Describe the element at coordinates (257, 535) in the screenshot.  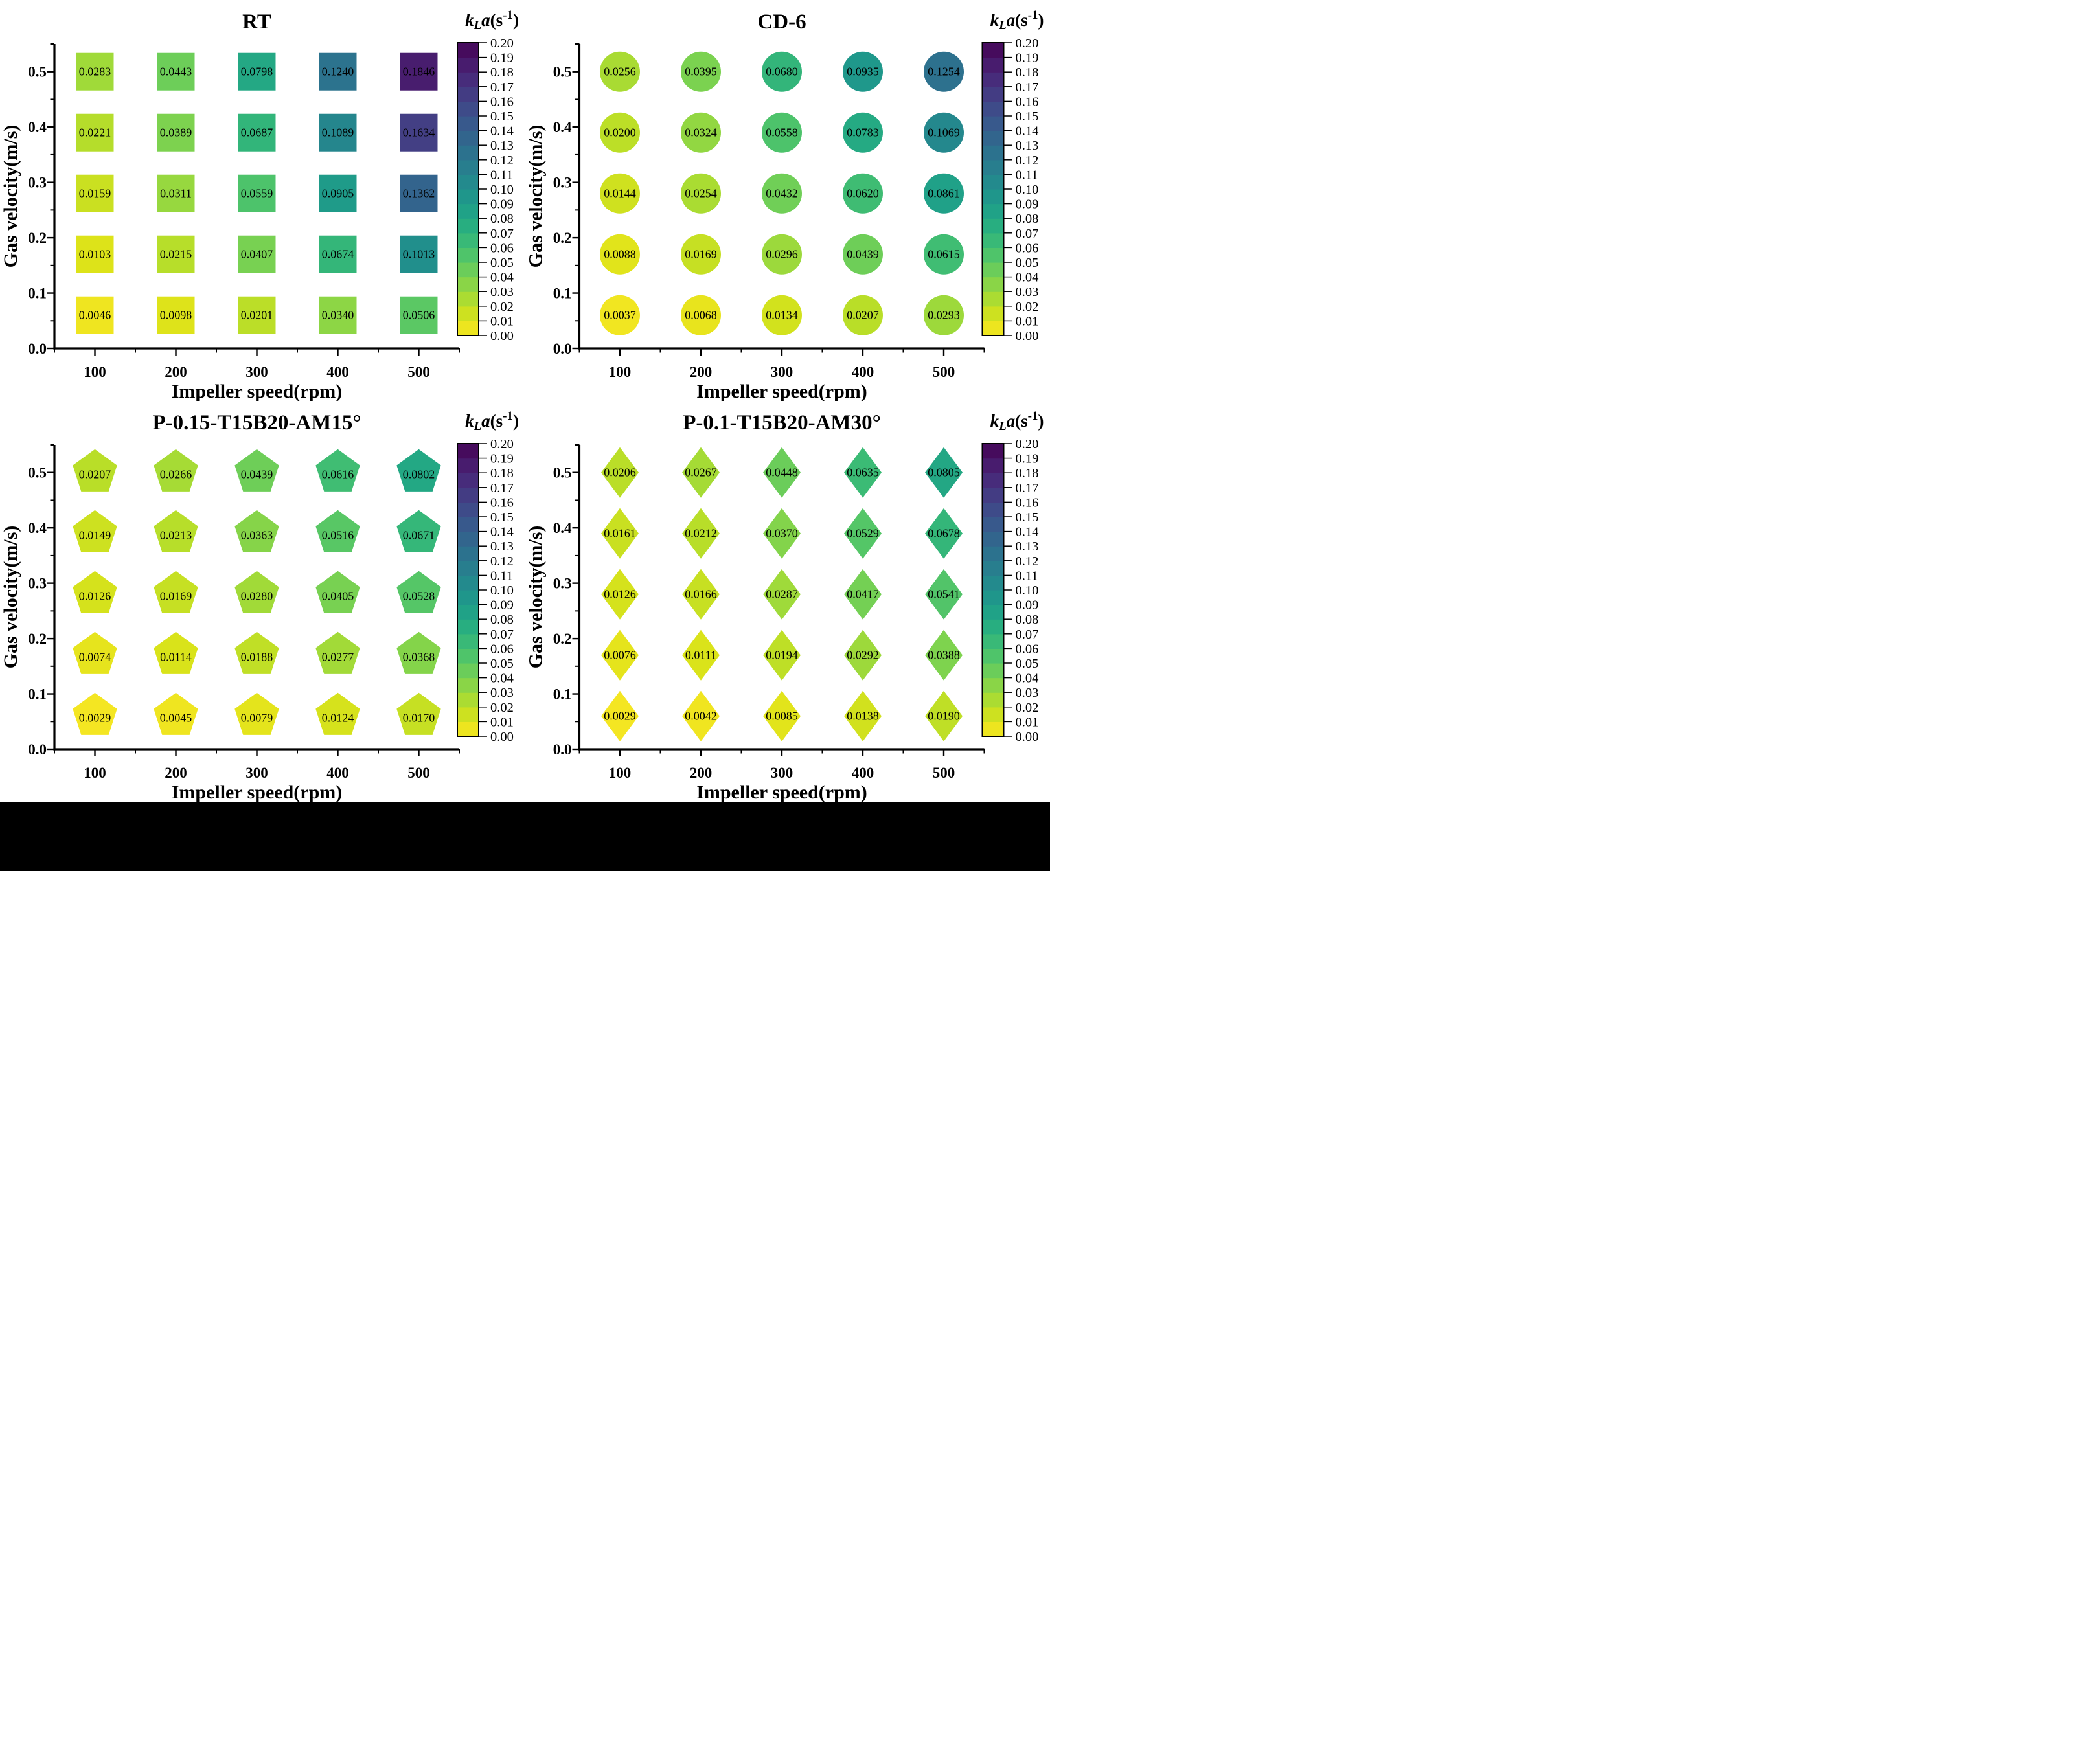
I see `data-point-label: 0.0363` at that location.